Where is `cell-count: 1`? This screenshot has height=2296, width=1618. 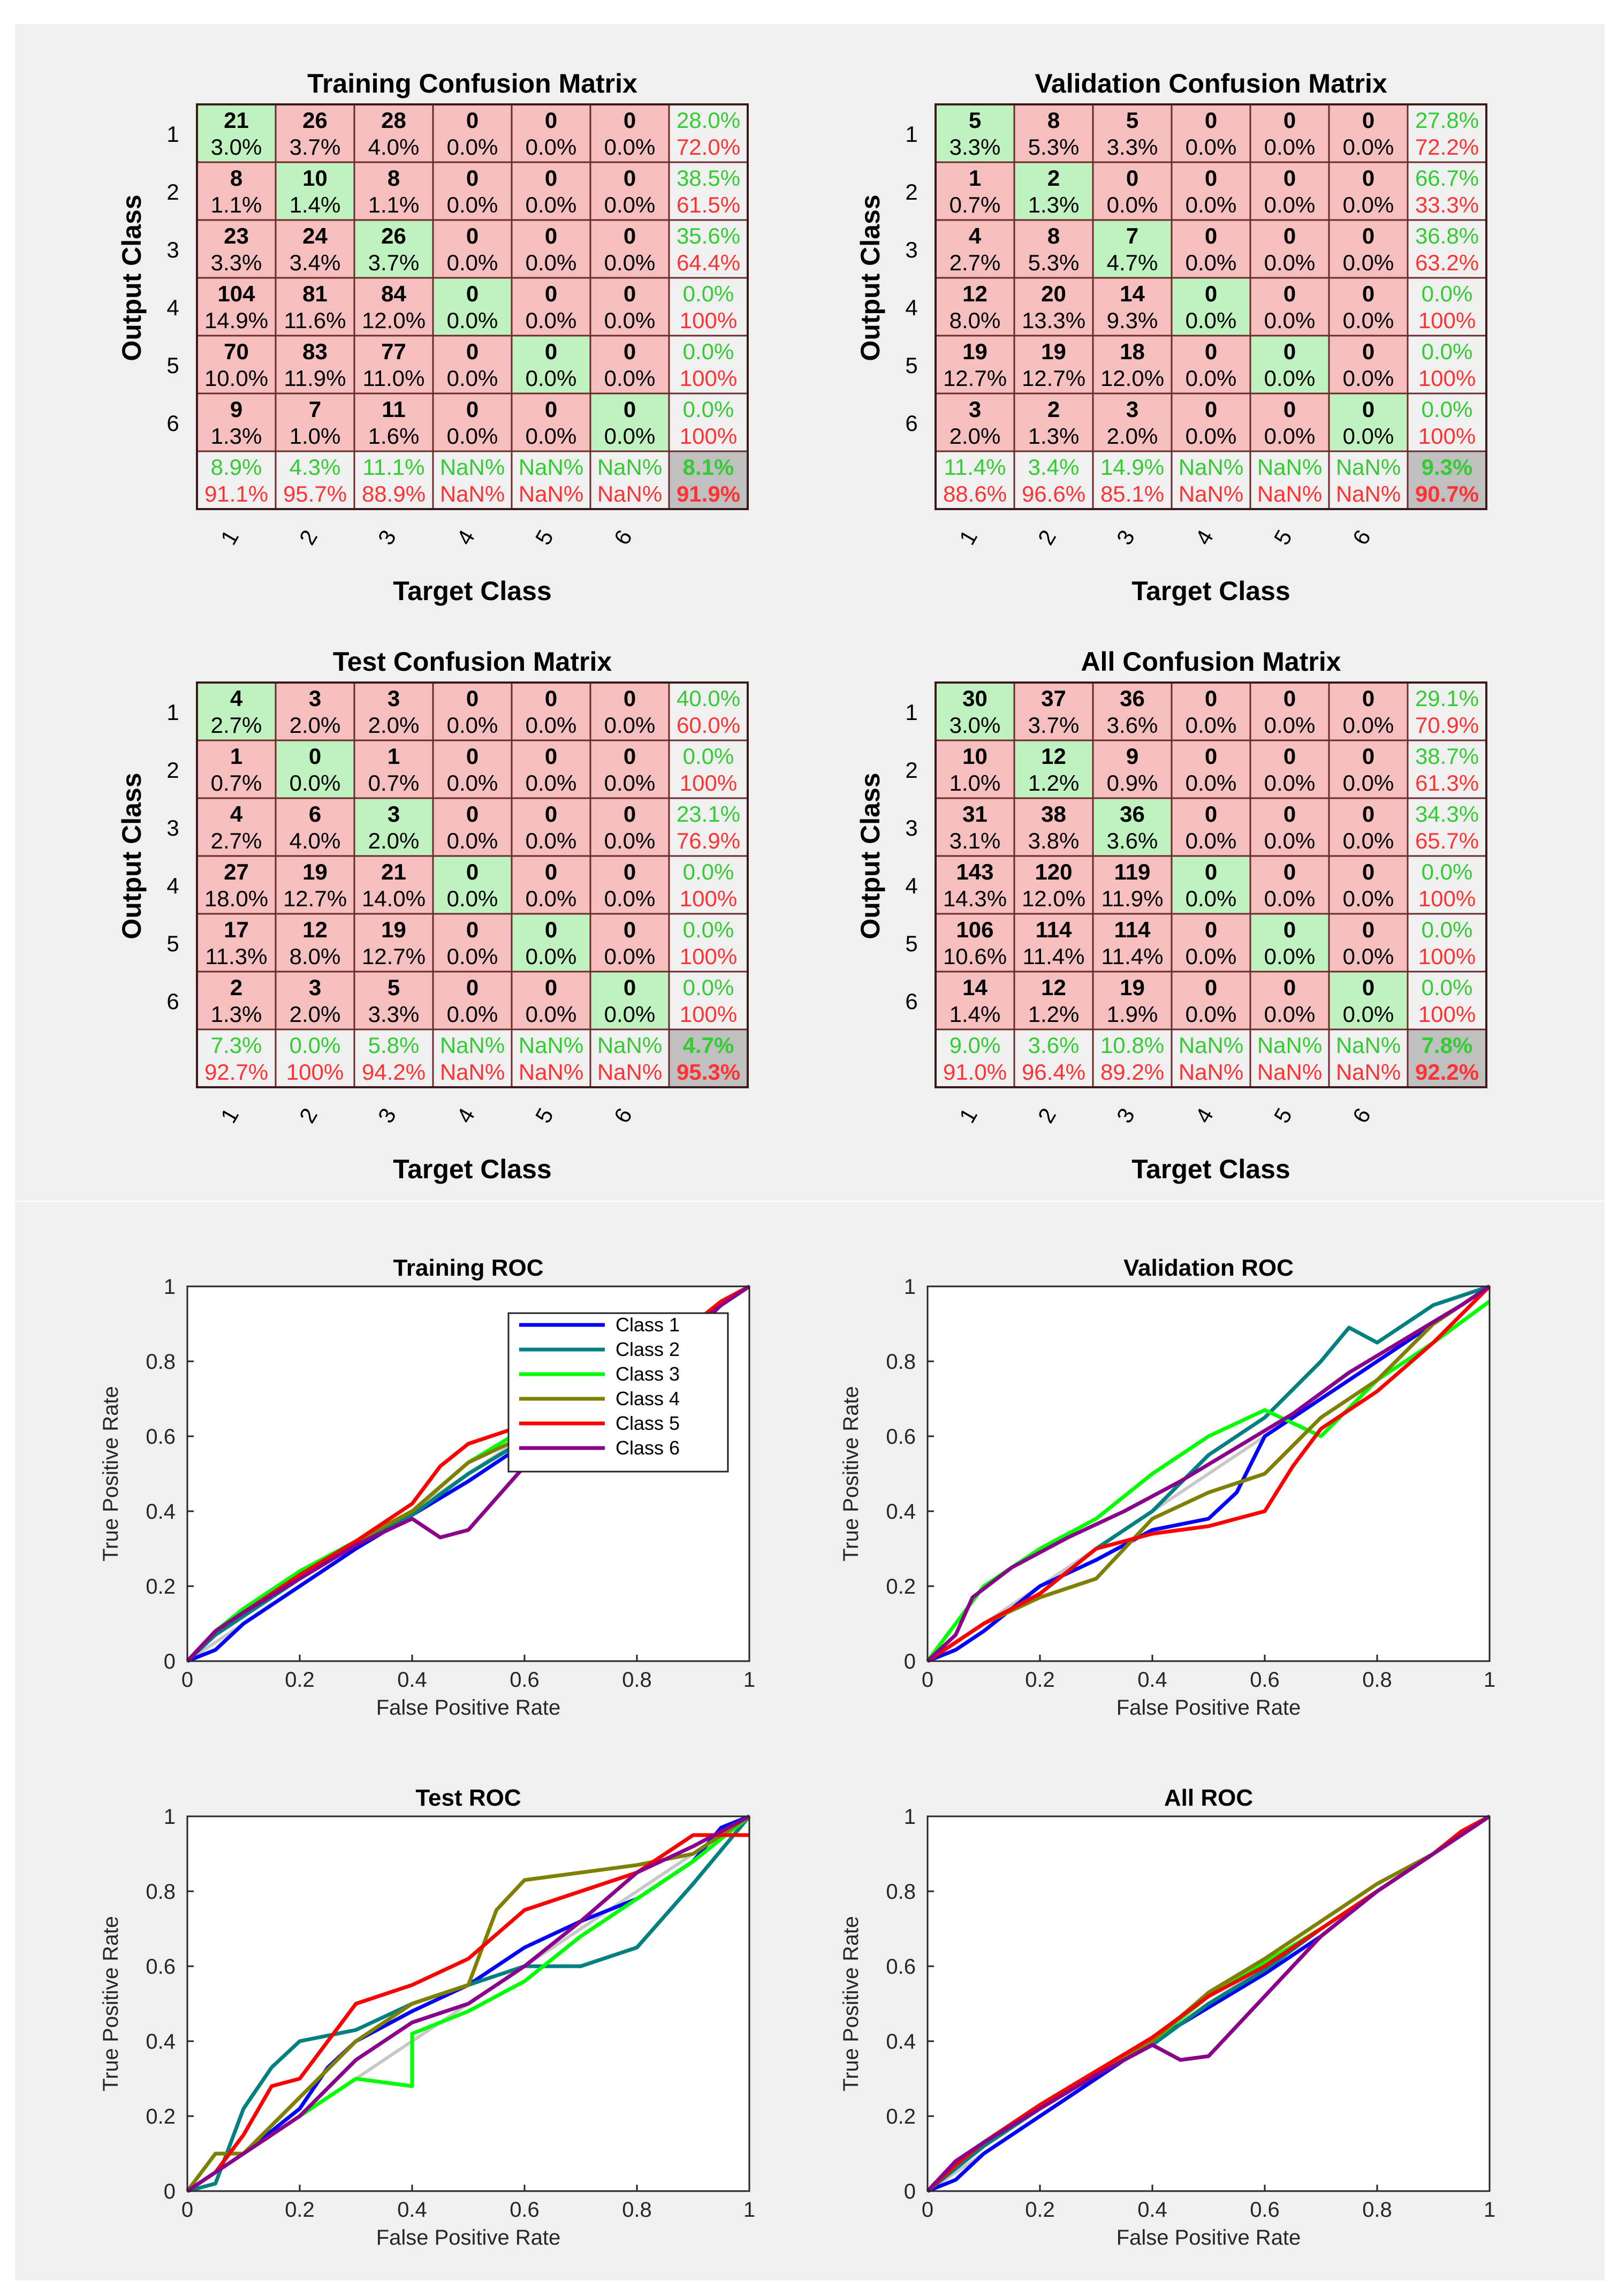 cell-count: 1 is located at coordinates (236, 757).